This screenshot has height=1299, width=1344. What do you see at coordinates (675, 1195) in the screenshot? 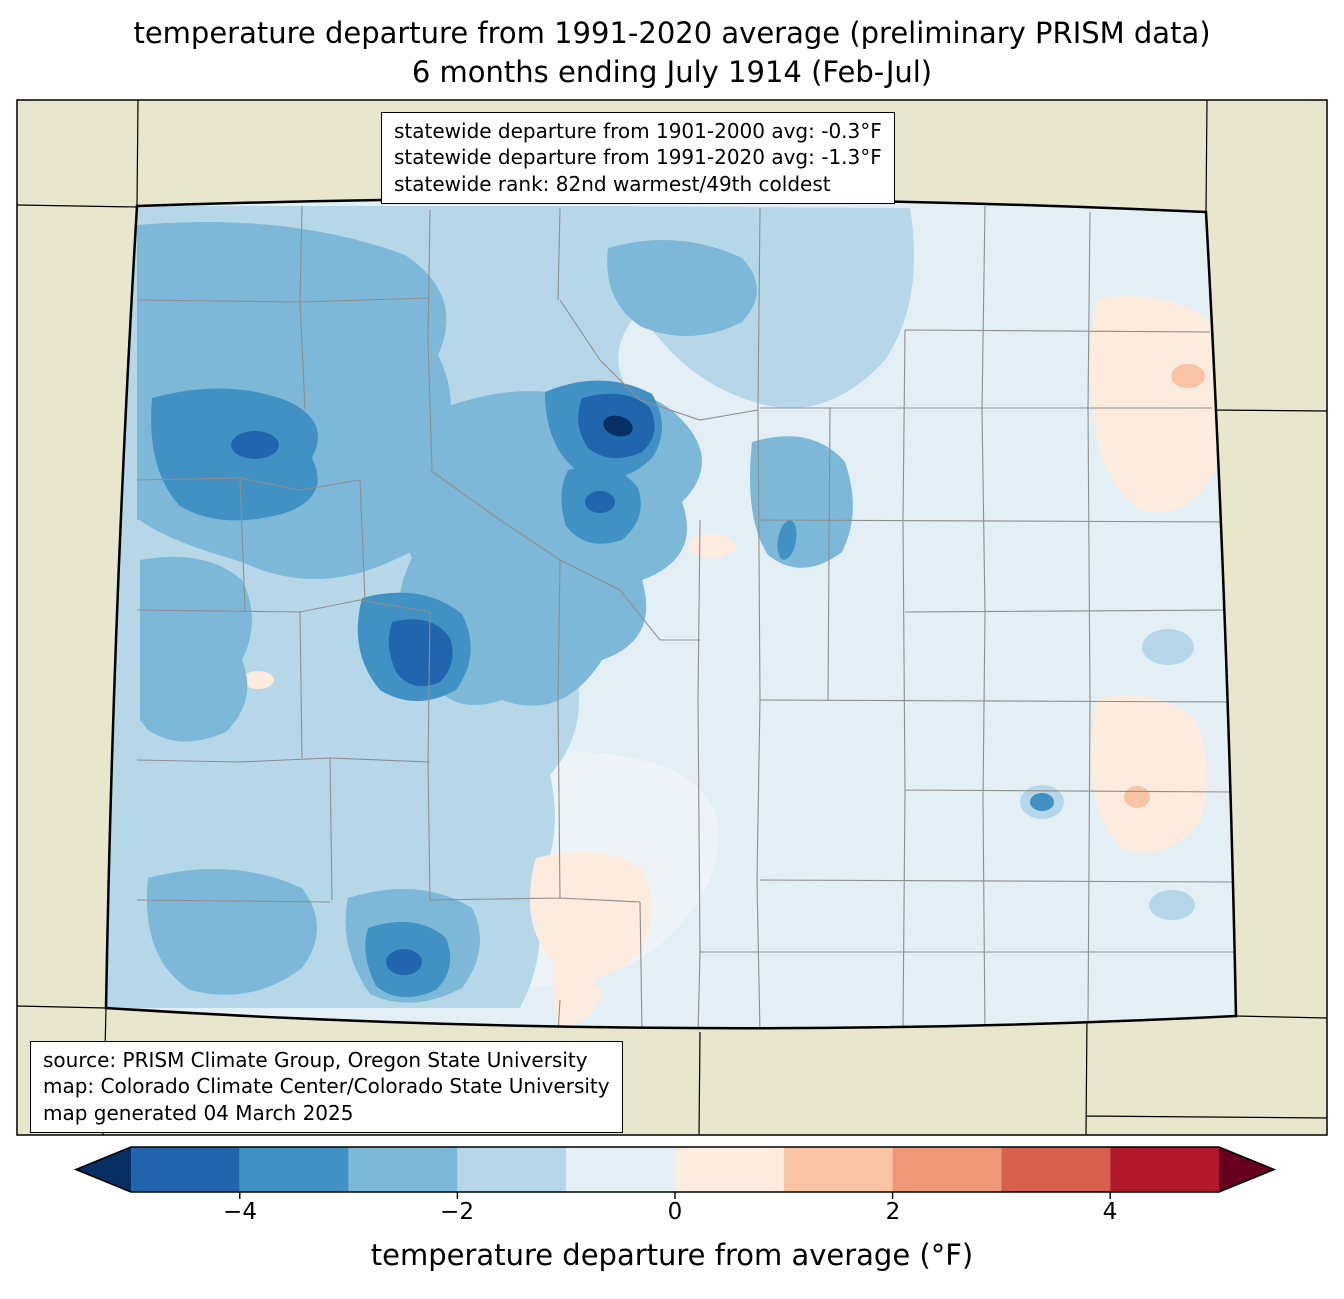
I see `colorbar-tick-marks` at bounding box center [675, 1195].